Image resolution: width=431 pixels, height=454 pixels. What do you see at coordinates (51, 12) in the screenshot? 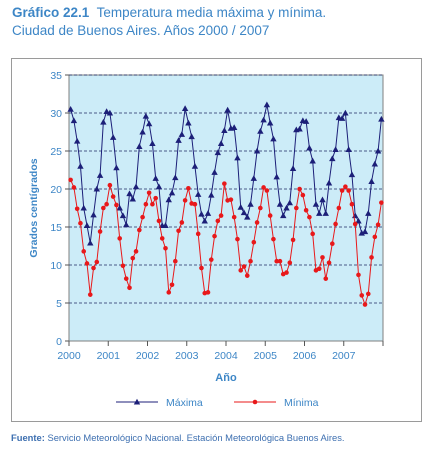
I see `figure-number: Gráfico 22.1` at bounding box center [51, 12].